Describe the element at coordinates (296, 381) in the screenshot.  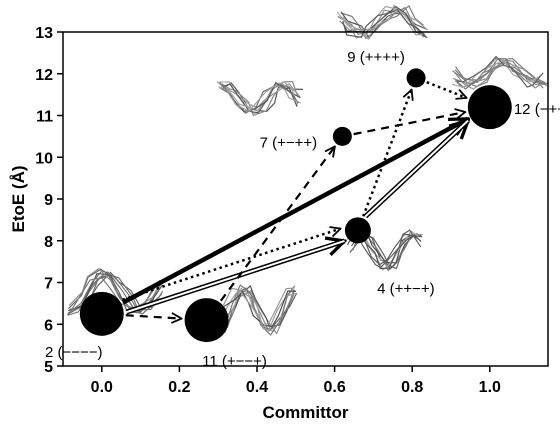
I see `x-axis-ticks: 0.0 0.2 0.4 0.6 0.8 1.0` at that location.